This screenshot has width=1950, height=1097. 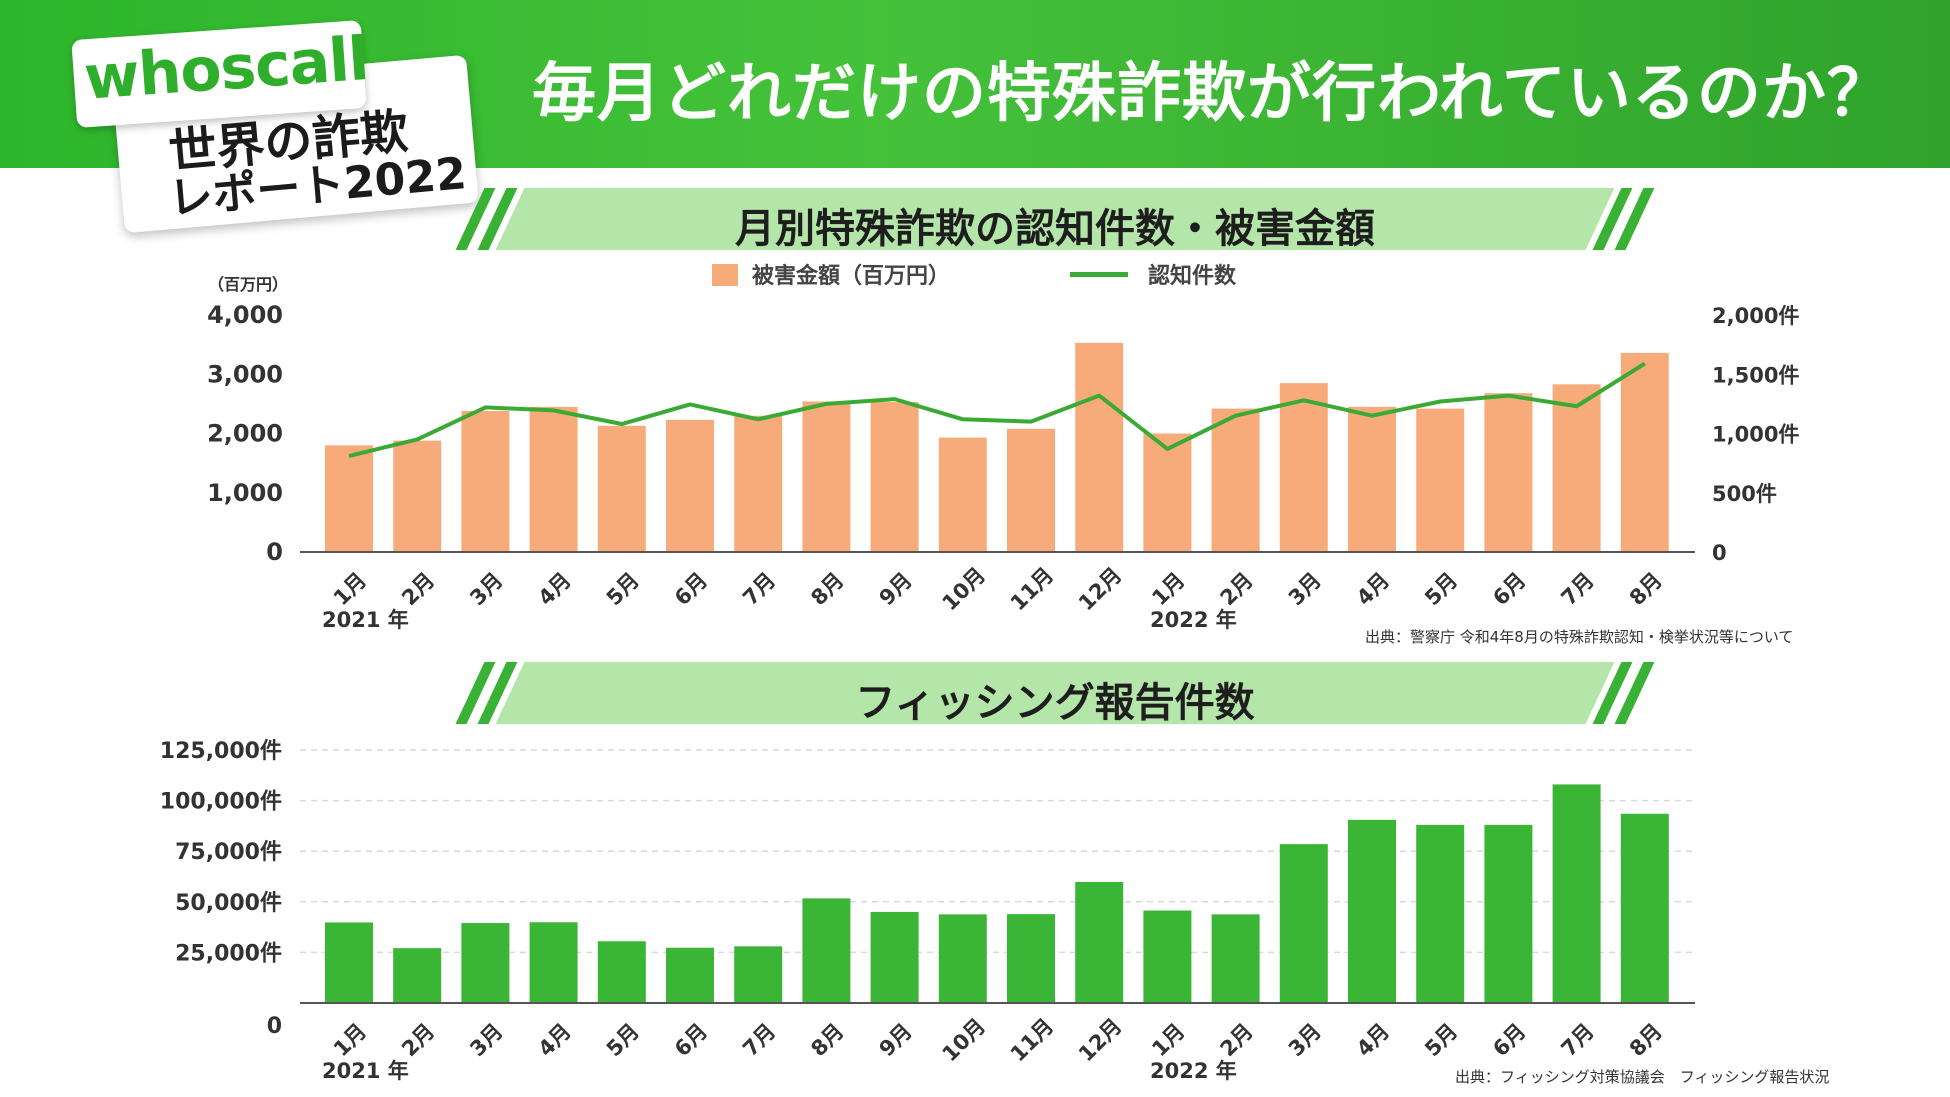 What do you see at coordinates (725, 275) in the screenshot?
I see `legend-swatch-bar` at bounding box center [725, 275].